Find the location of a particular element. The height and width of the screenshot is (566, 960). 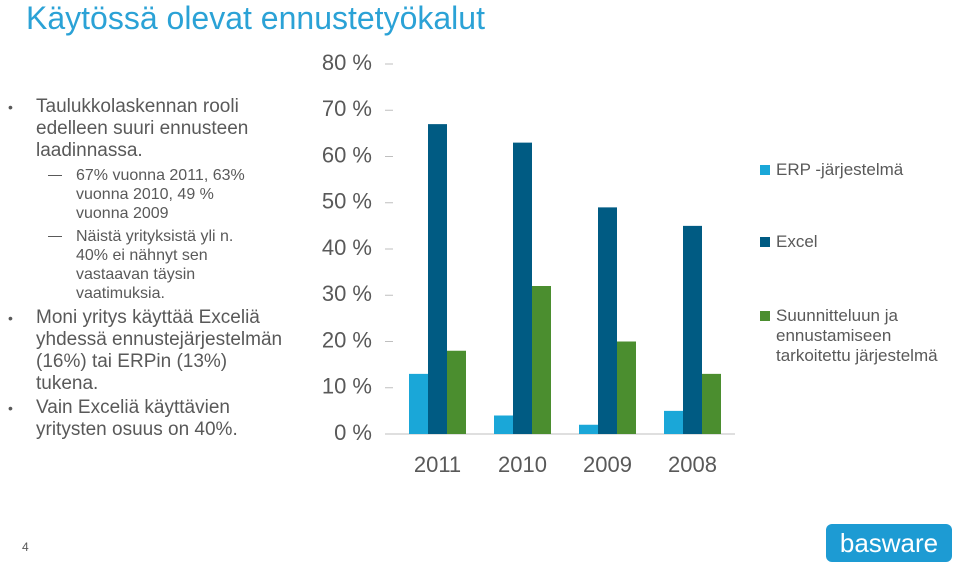

x-tick-label: 2008 is located at coordinates (692, 464).